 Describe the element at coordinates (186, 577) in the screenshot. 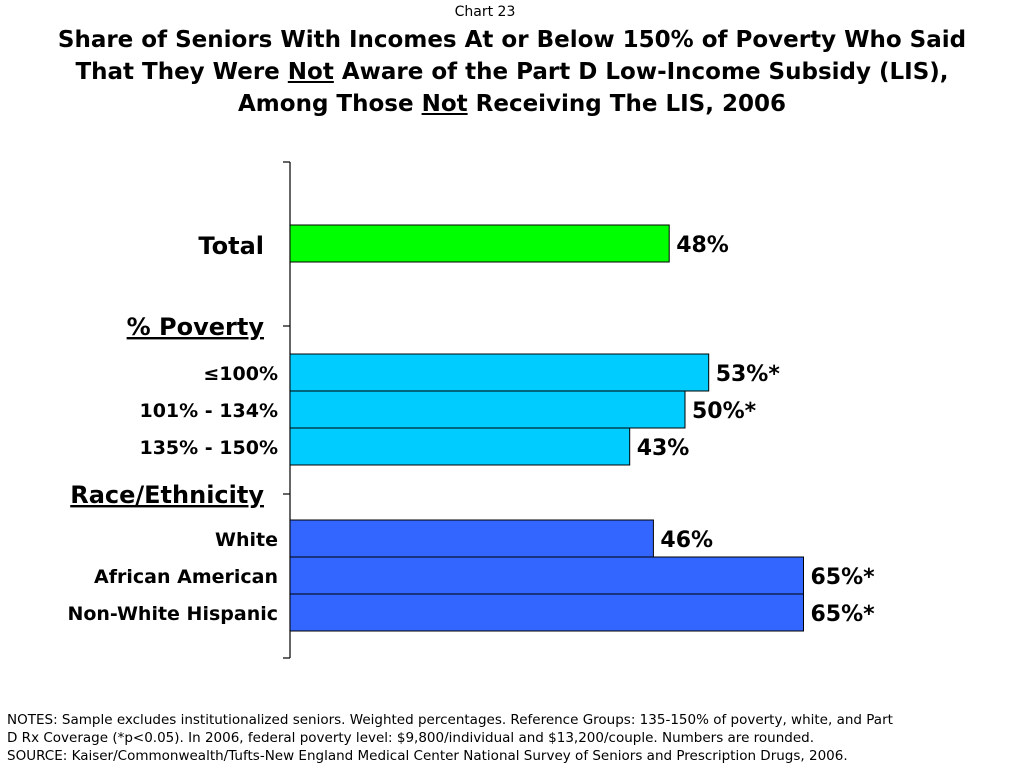

I see `category-label: African American` at that location.